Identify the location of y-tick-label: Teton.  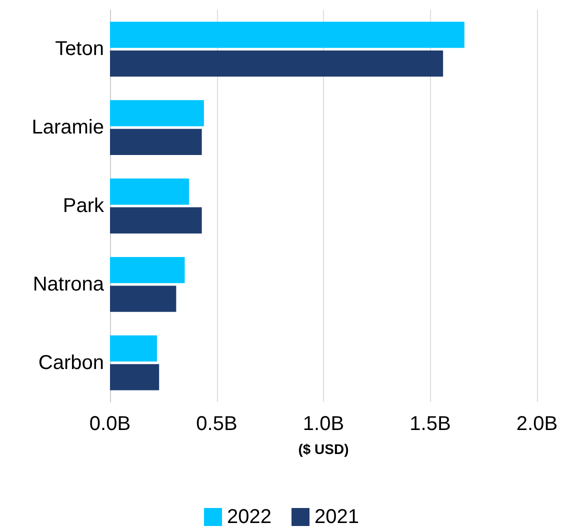
(79, 49).